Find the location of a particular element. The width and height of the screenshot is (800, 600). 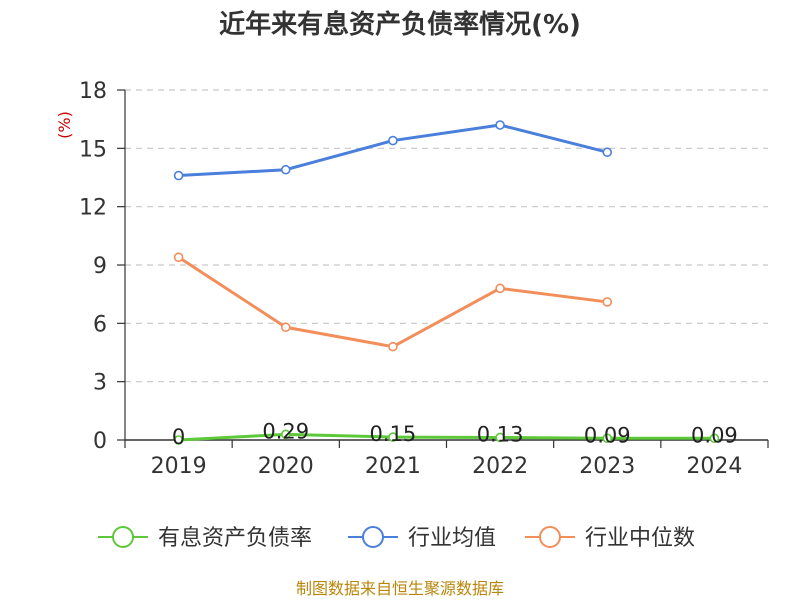

y-tick-label: 12 is located at coordinates (93, 208).